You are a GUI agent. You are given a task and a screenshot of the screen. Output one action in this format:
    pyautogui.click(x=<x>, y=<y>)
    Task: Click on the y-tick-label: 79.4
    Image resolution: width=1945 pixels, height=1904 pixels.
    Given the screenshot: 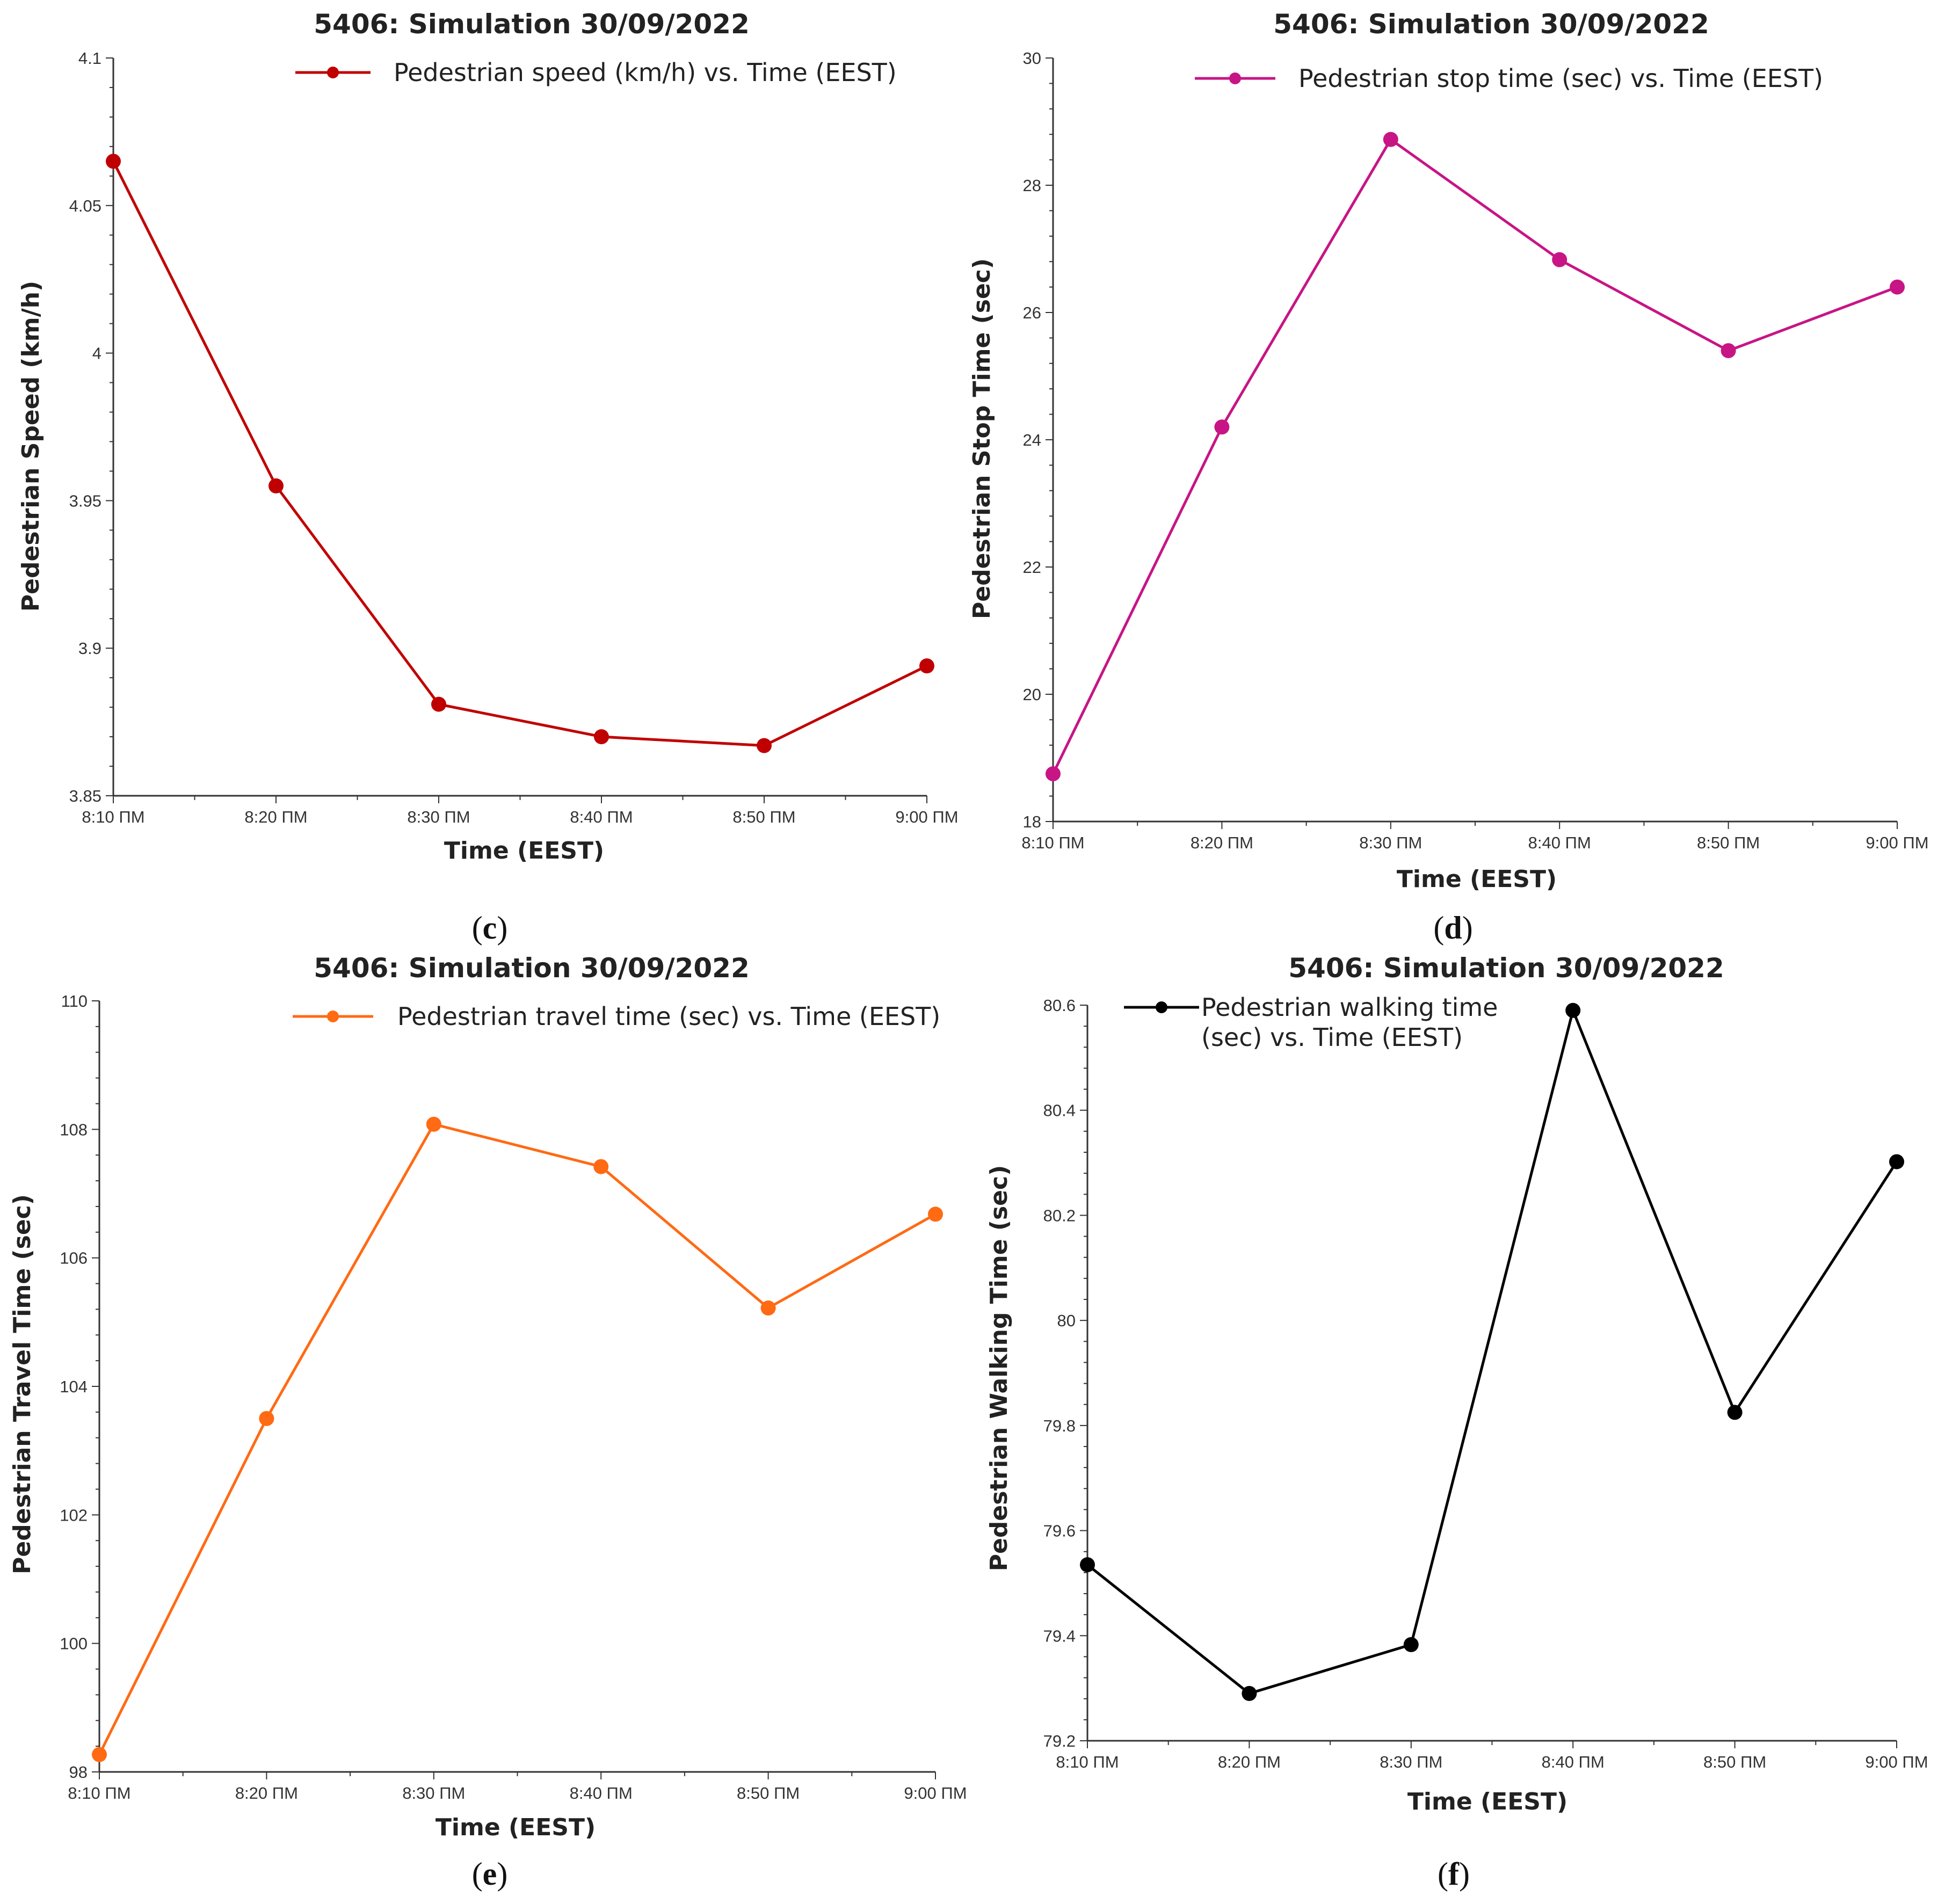 What is the action you would take?
    pyautogui.click(x=1060, y=1635)
    